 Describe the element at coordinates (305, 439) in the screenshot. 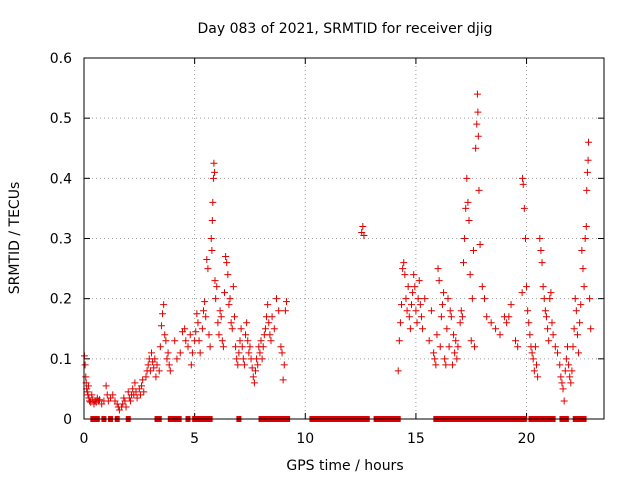

I see `x-tick-label: 10` at that location.